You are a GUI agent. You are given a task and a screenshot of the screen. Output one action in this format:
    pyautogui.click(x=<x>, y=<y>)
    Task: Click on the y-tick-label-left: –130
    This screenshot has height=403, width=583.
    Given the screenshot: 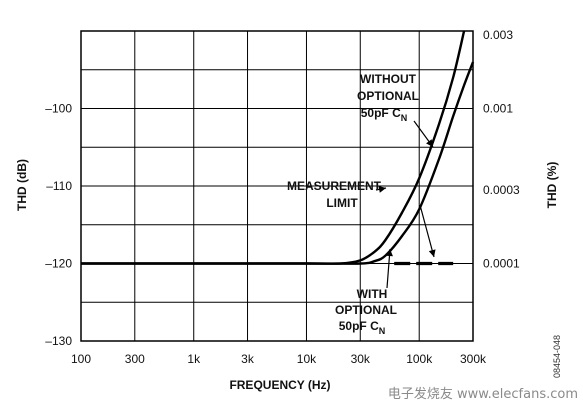 What is the action you would take?
    pyautogui.click(x=58, y=341)
    